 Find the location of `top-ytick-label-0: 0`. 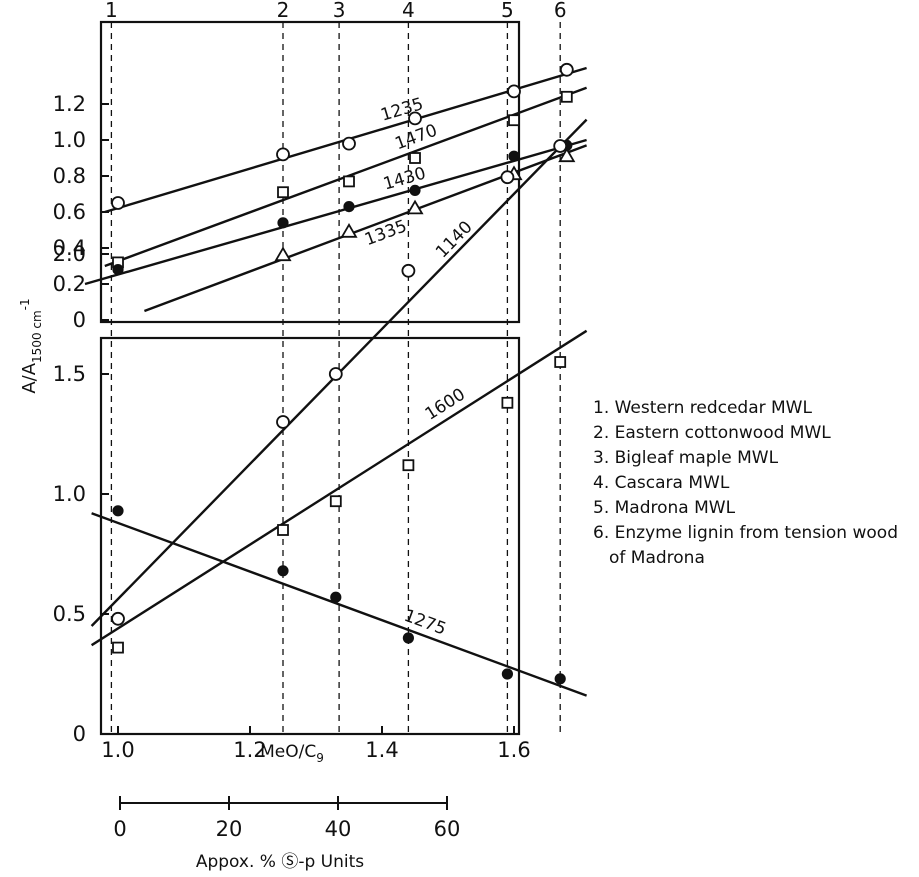

top-ytick-label-0: 0 is located at coordinates (79, 320).